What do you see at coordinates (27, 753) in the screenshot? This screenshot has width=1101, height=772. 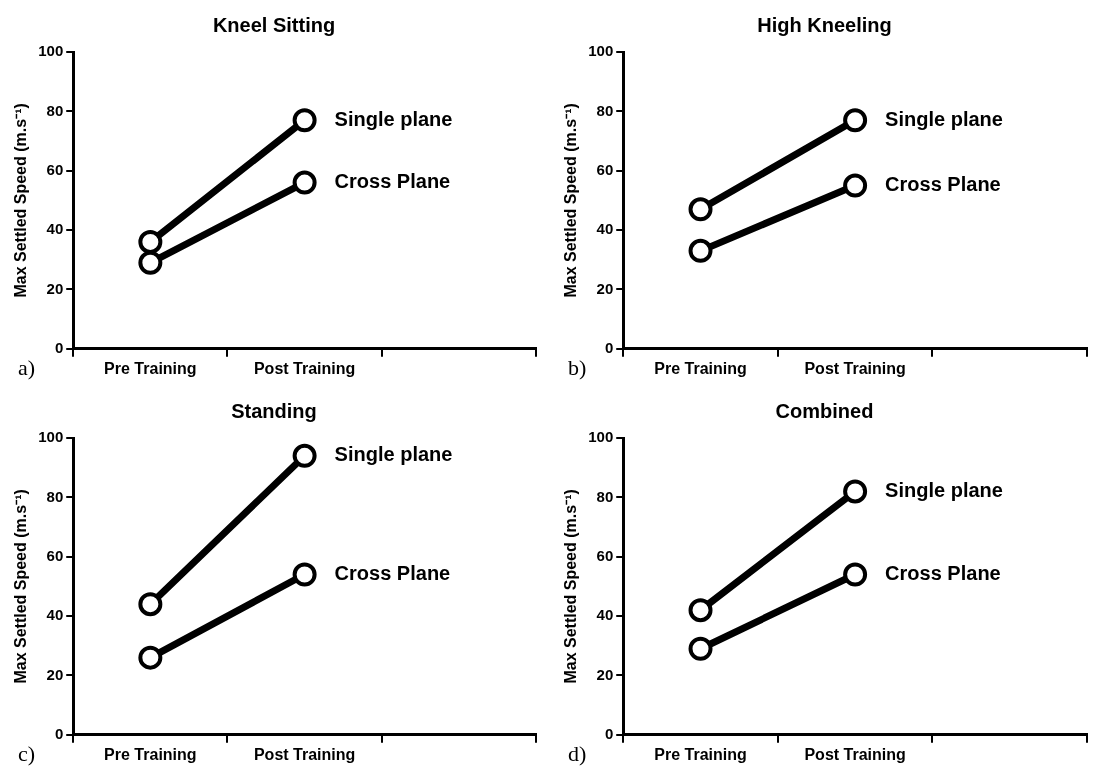 I see `text: c)` at bounding box center [27, 753].